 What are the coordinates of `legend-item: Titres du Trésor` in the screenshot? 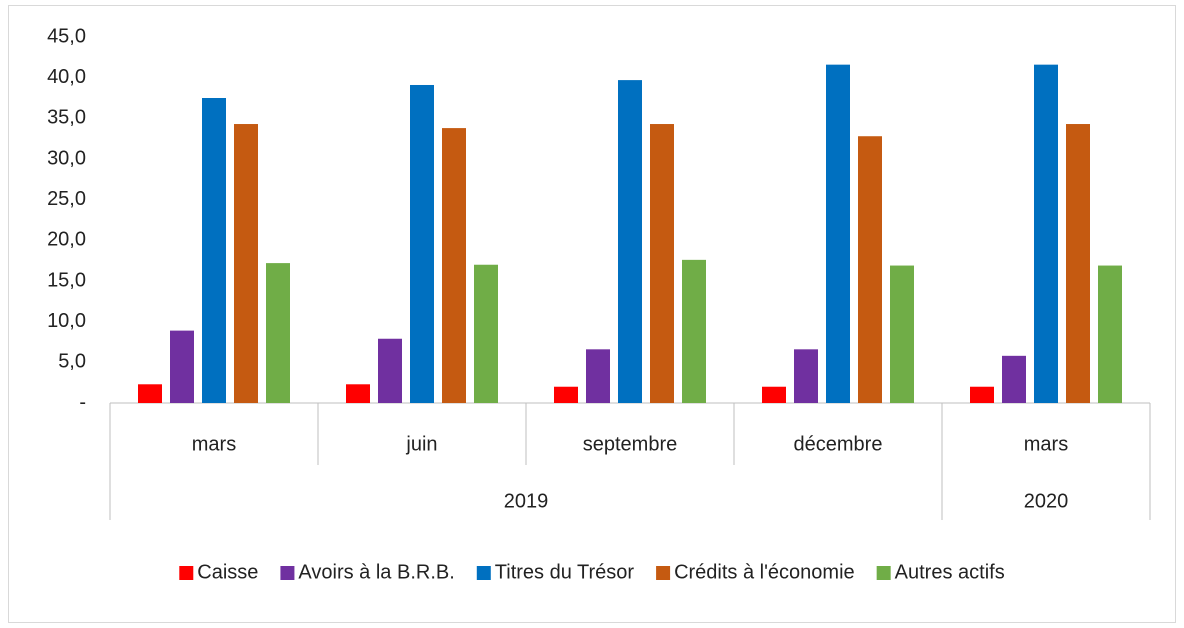 It's located at (555, 572).